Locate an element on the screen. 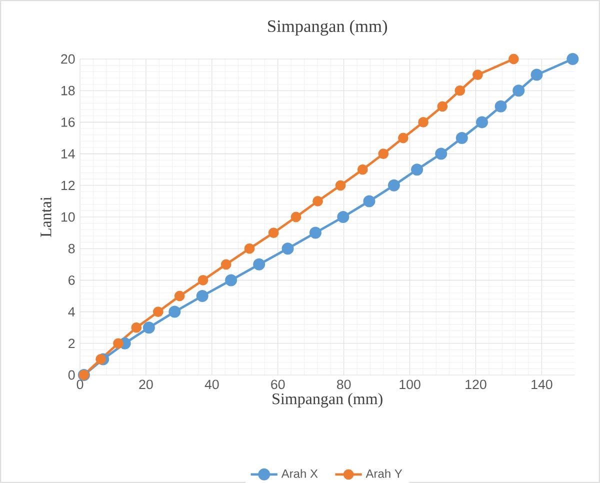 The width and height of the screenshot is (600, 483). legend-label: Arah Y is located at coordinates (384, 473).